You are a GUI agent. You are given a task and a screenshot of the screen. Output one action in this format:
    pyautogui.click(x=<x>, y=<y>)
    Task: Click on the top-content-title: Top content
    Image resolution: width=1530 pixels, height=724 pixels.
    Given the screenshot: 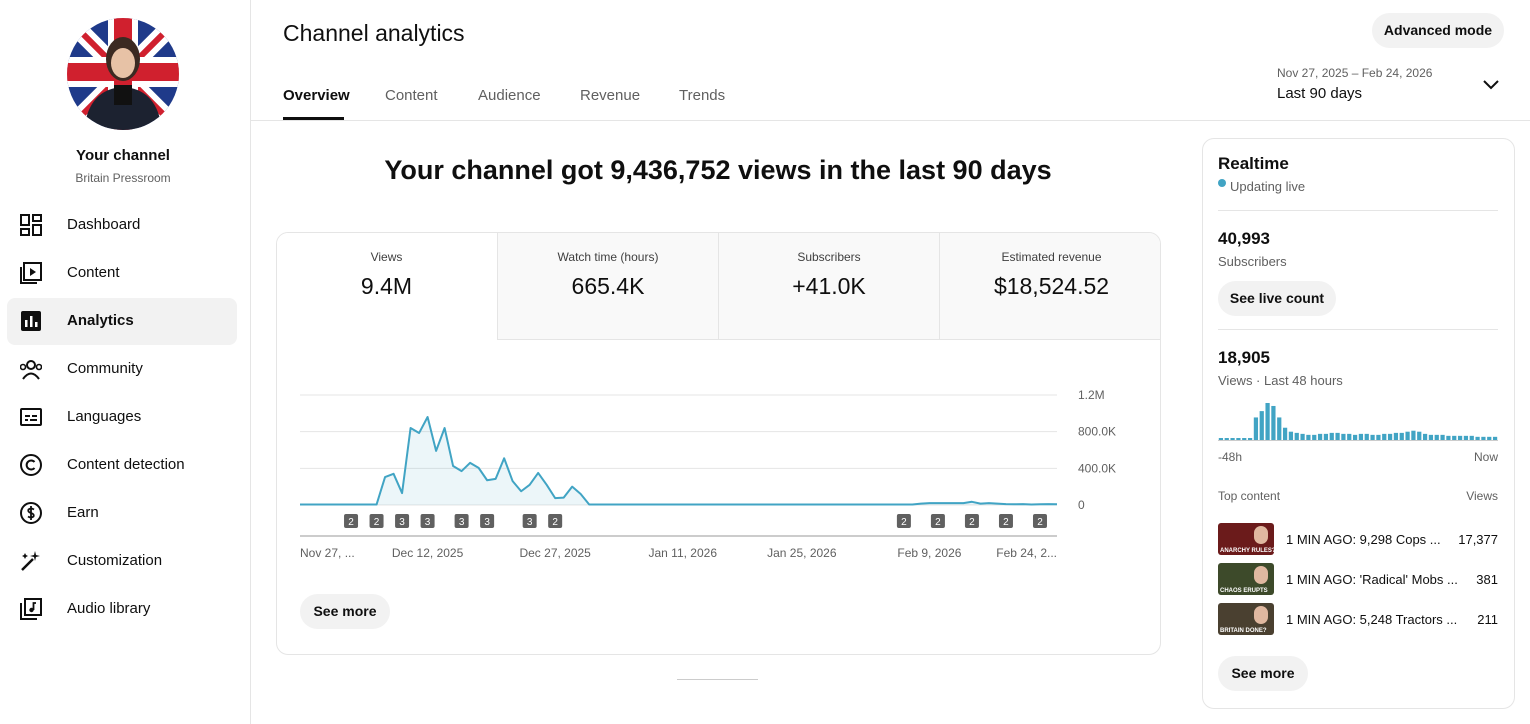 What is the action you would take?
    pyautogui.click(x=1249, y=496)
    